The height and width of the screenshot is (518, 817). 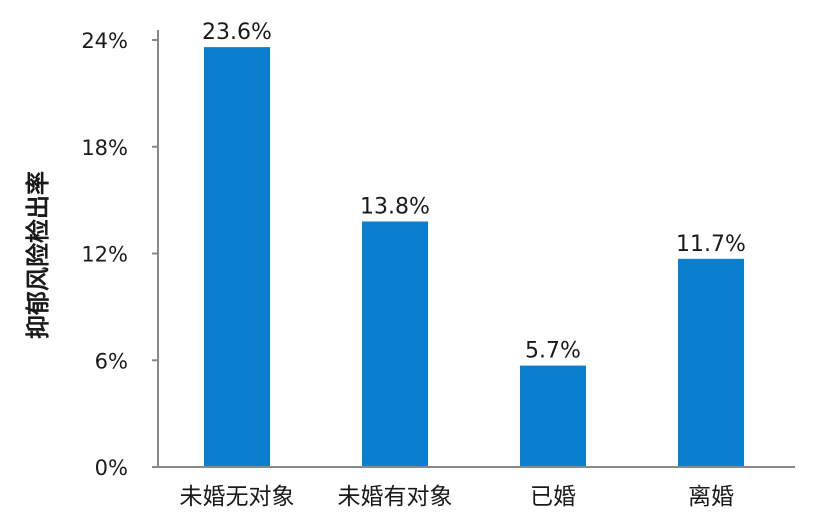 I want to click on bar-value-label: 23.6%, so click(x=237, y=32).